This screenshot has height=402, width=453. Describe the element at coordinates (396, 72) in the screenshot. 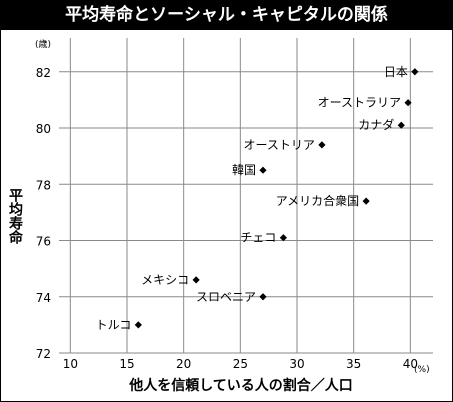

I see `data-point-label: 日本` at that location.